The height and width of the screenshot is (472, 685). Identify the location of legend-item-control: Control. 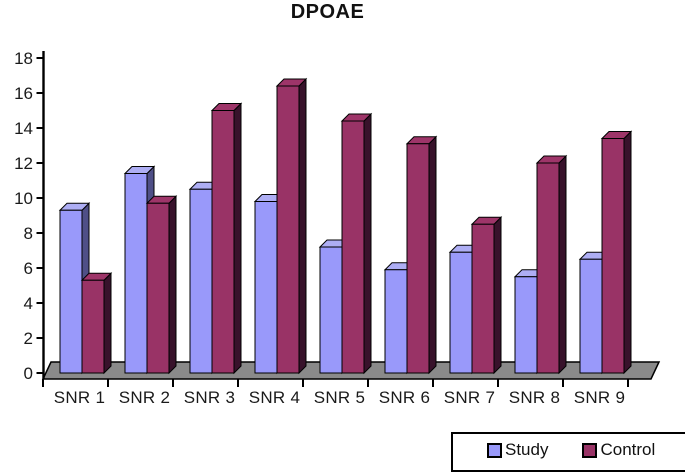
(618, 450).